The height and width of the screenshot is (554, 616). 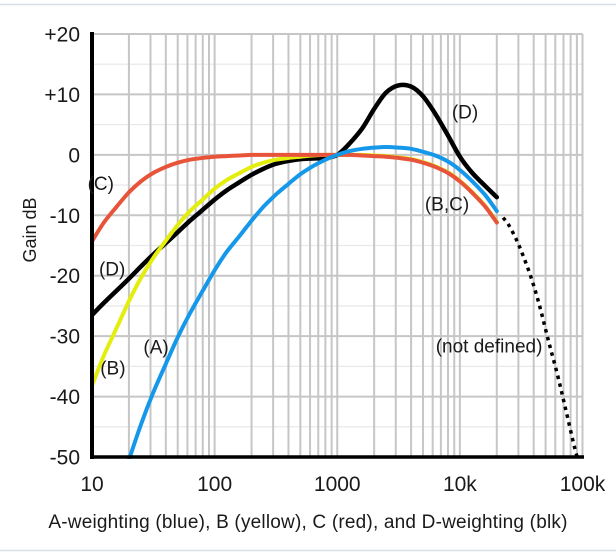 I want to click on x-axis-tick-labels: 10 100 1000 10k 100k, so click(x=342, y=484).